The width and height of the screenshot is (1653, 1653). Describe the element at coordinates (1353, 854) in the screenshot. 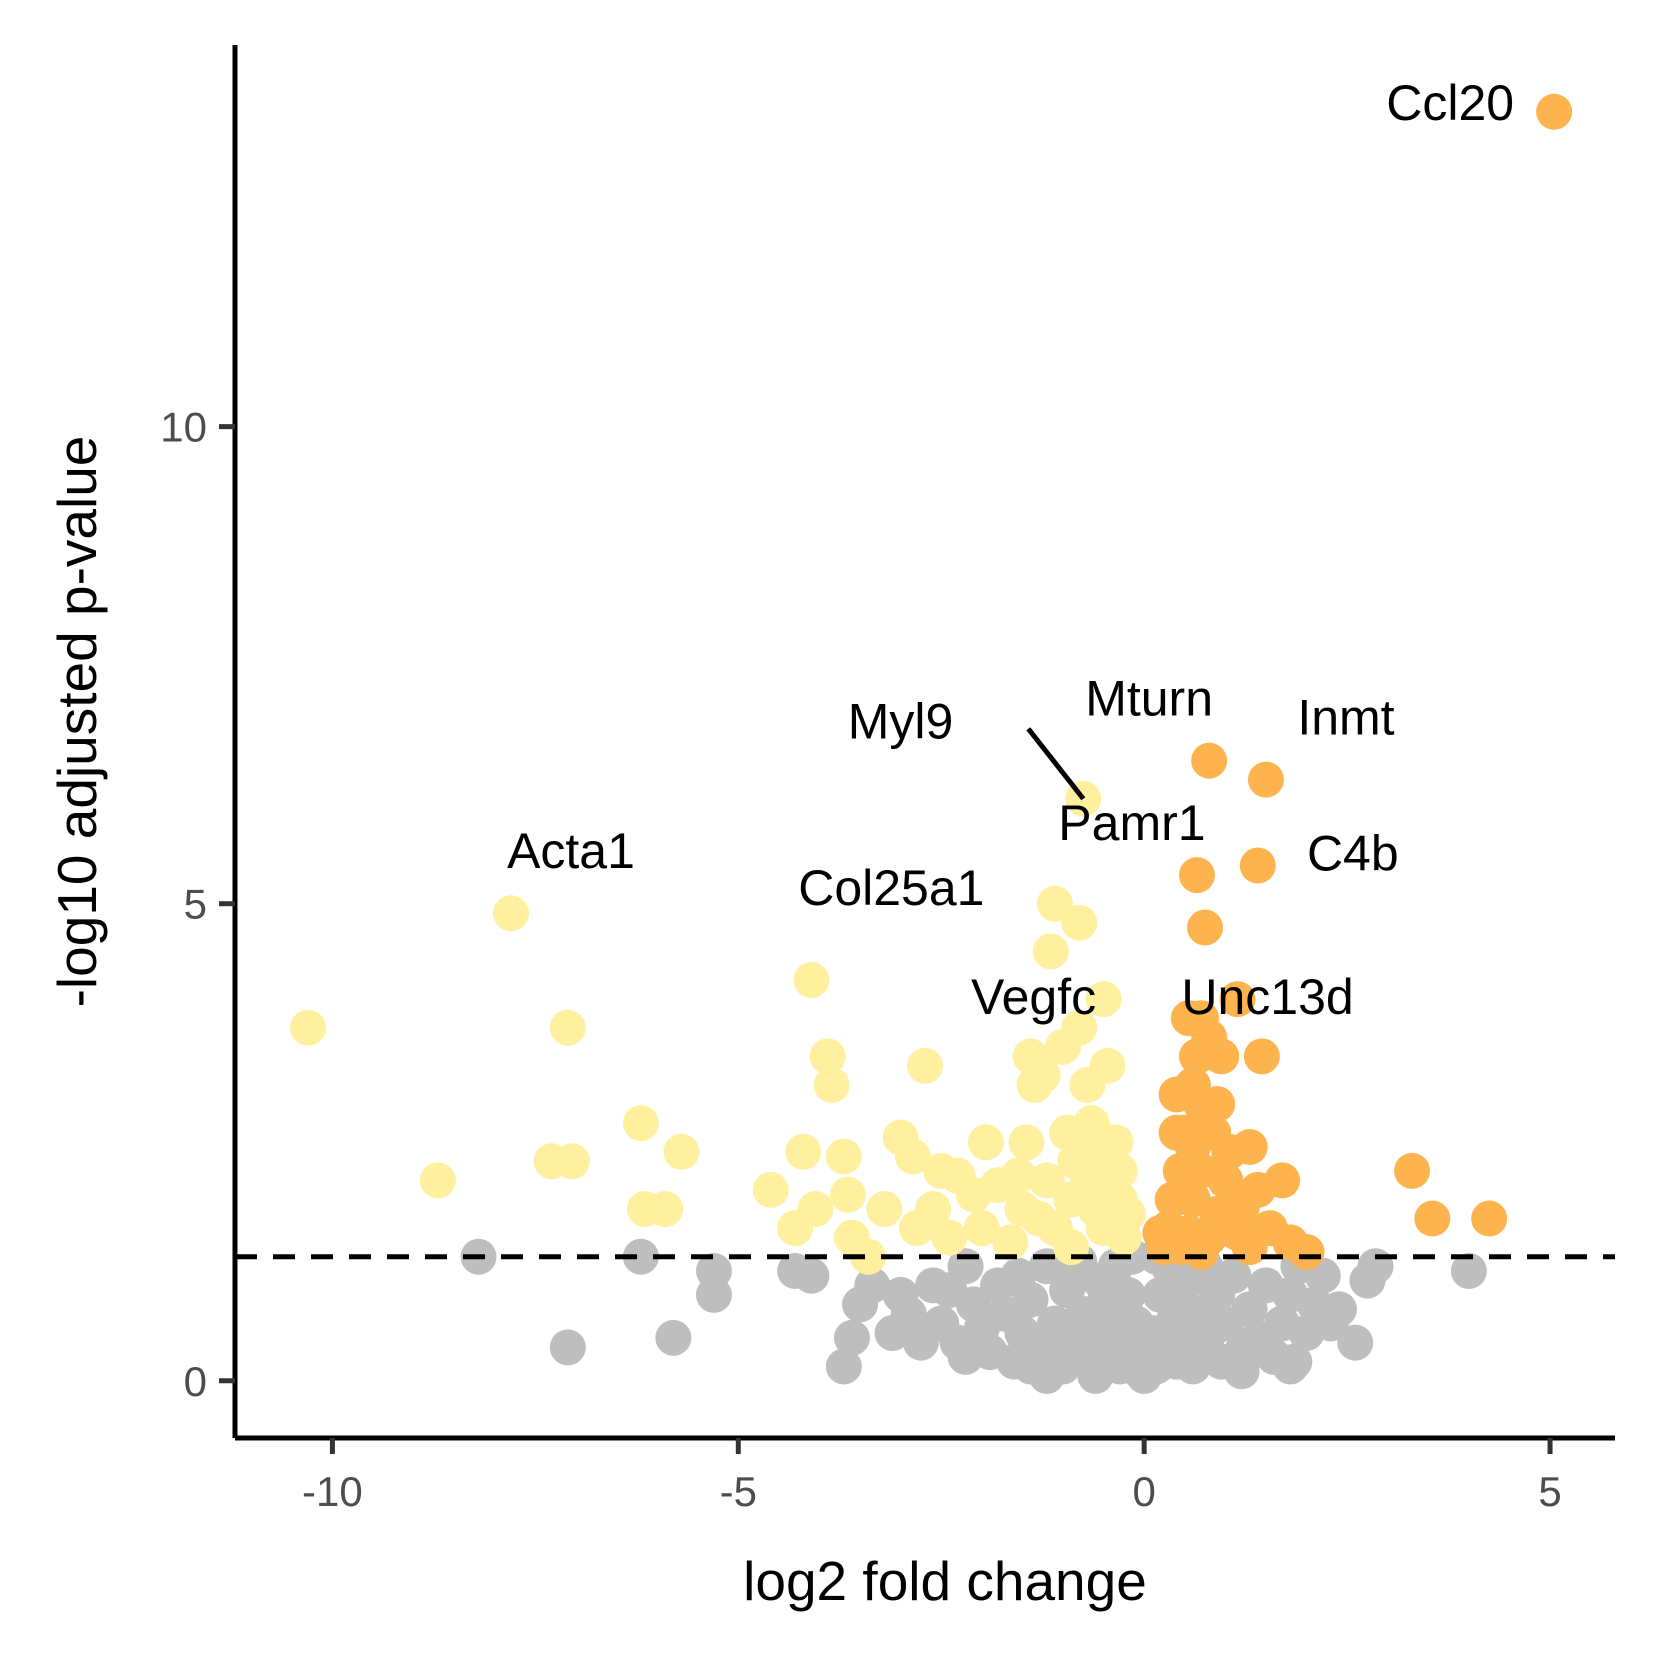

I see `gene-label-c4b: C4b` at that location.